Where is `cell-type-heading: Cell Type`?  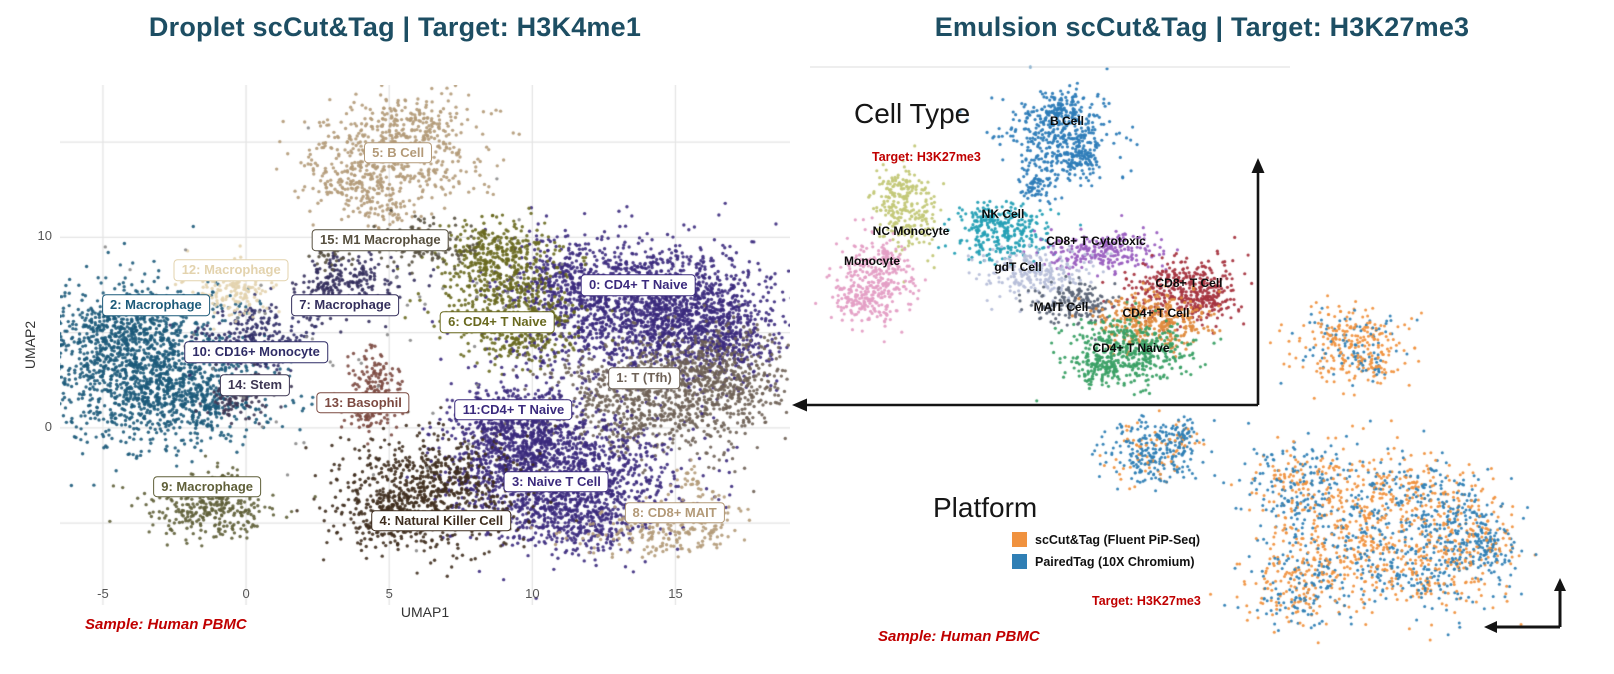 cell-type-heading: Cell Type is located at coordinates (912, 113).